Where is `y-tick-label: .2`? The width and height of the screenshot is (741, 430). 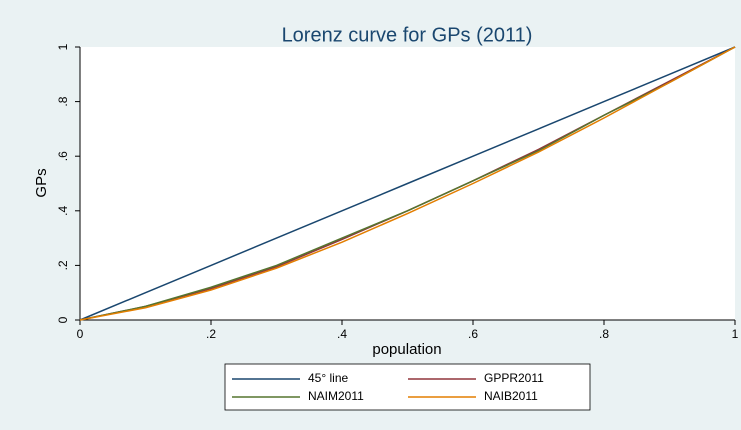 y-tick-label: .2 is located at coordinates (63, 265).